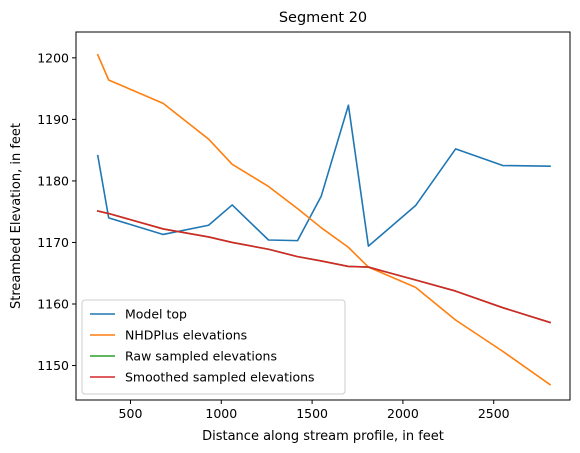 Image resolution: width=580 pixels, height=453 pixels. What do you see at coordinates (53, 119) in the screenshot?
I see `y-tick-label: 1190` at bounding box center [53, 119].